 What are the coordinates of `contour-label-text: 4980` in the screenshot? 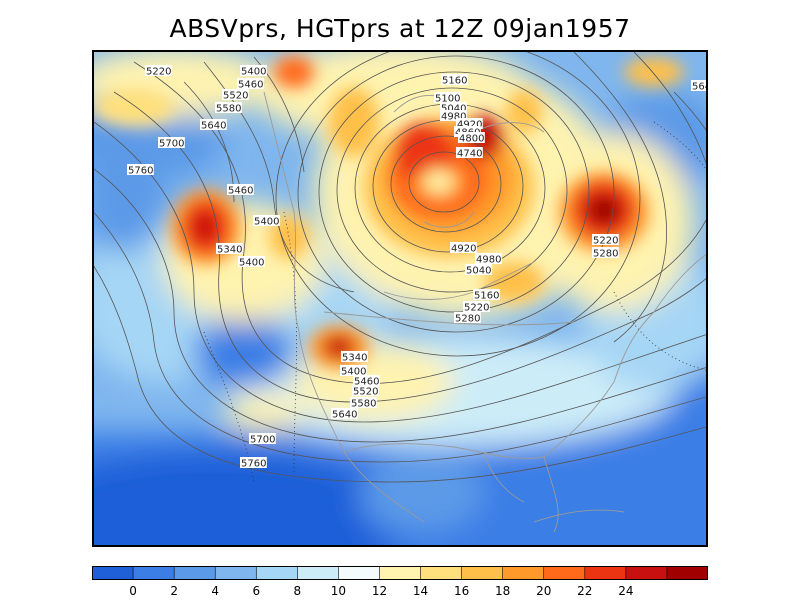 It's located at (453, 117).